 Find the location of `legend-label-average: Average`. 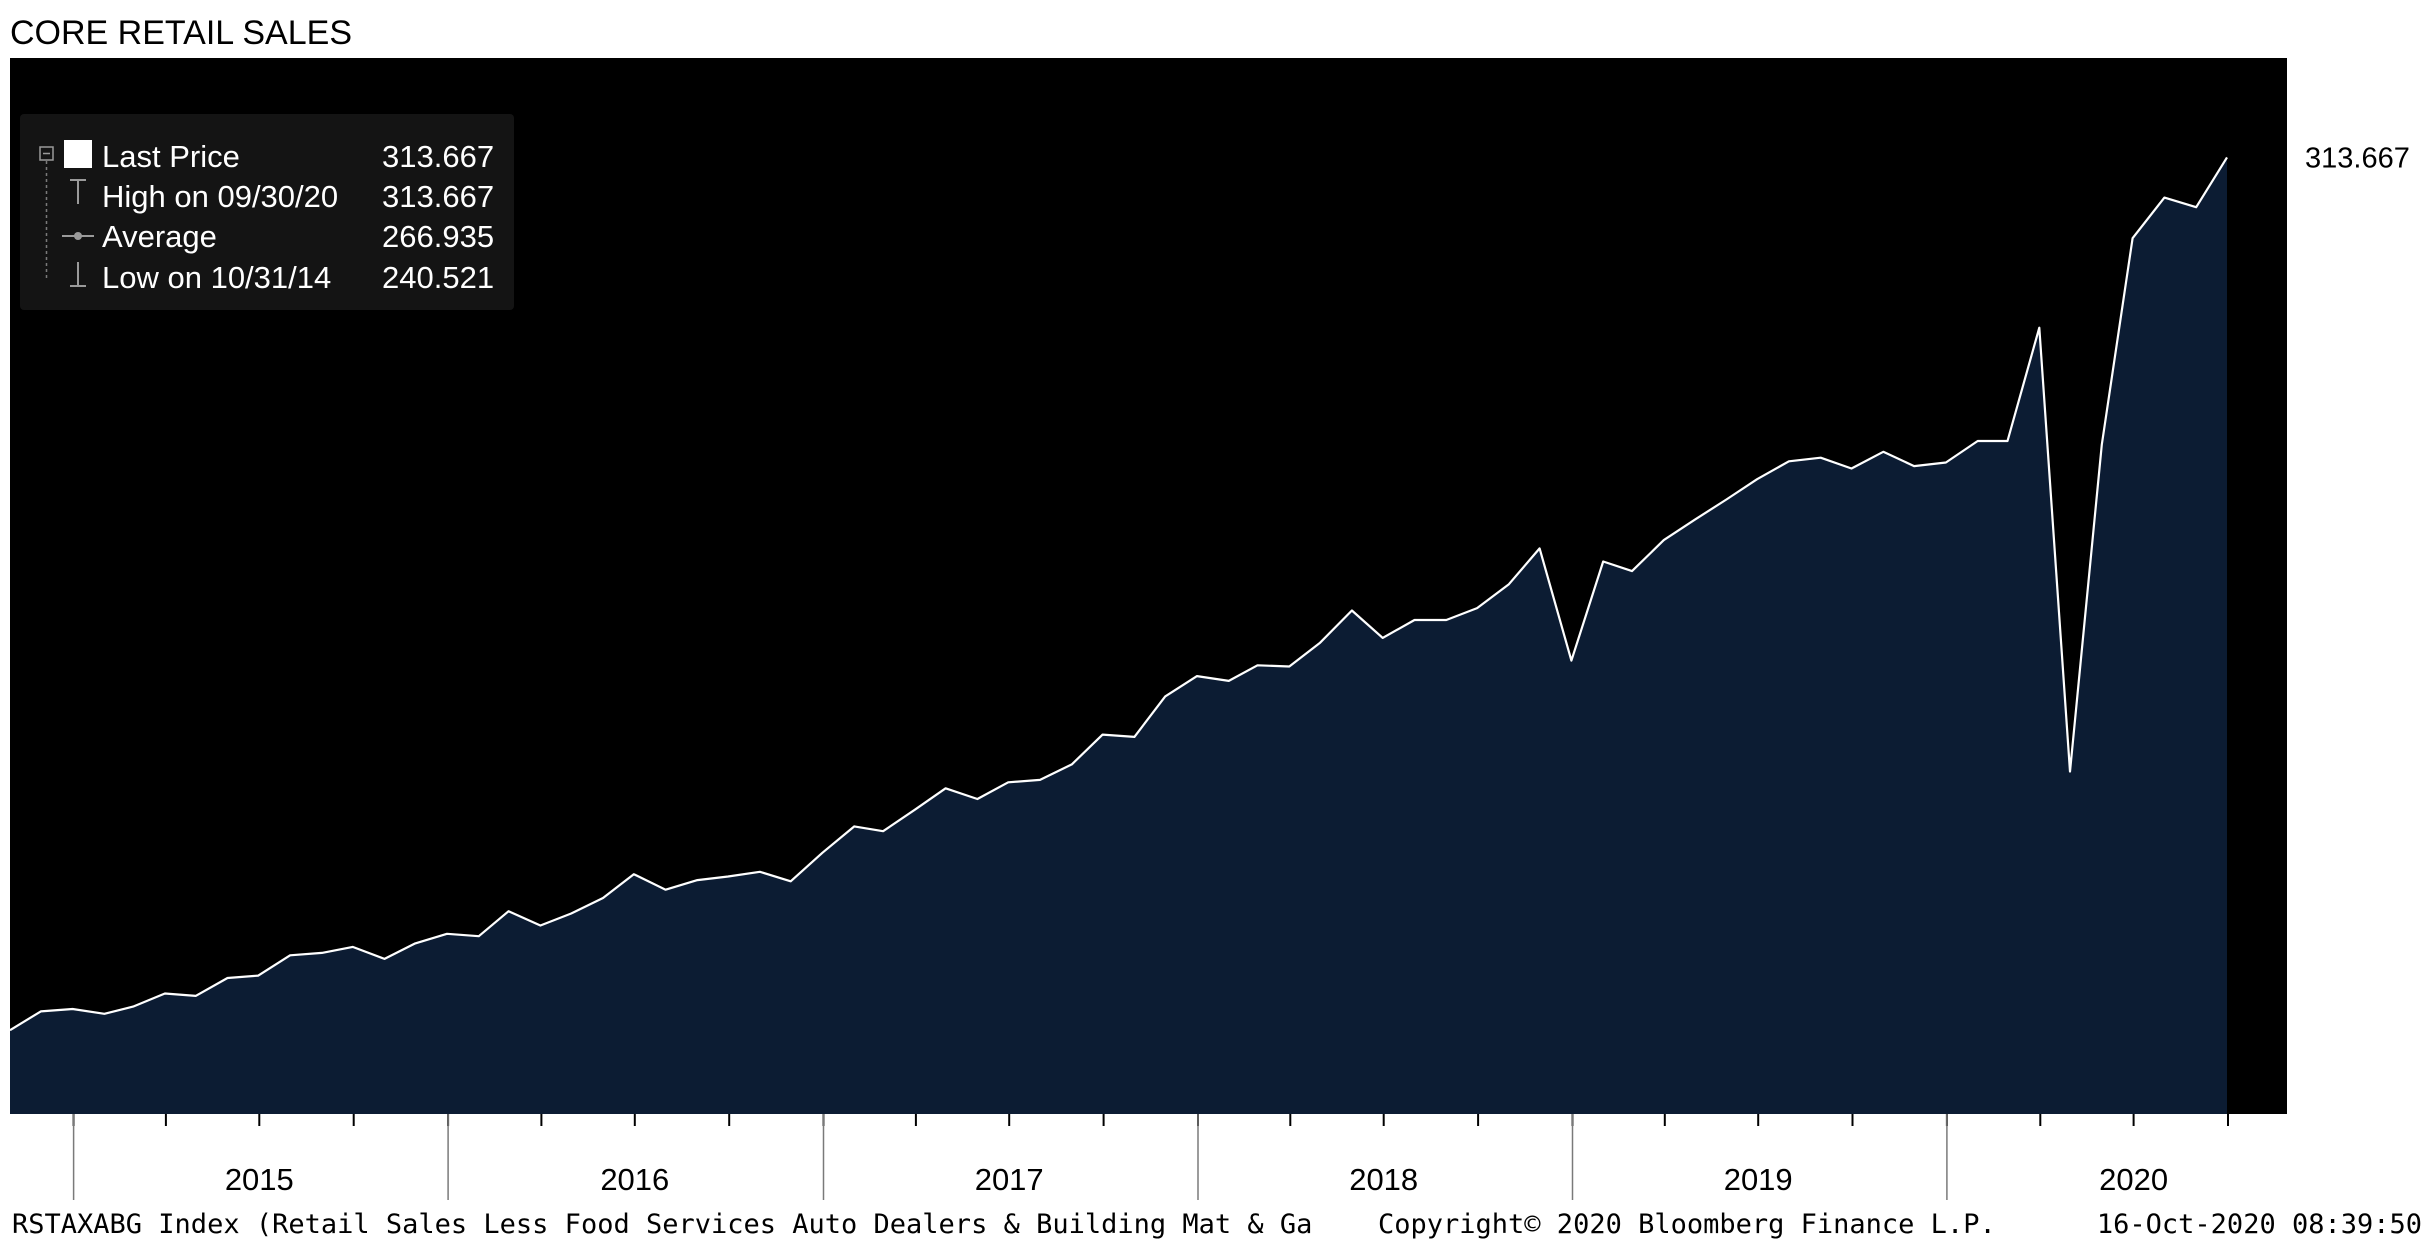

legend-label-average: Average is located at coordinates (159, 236).